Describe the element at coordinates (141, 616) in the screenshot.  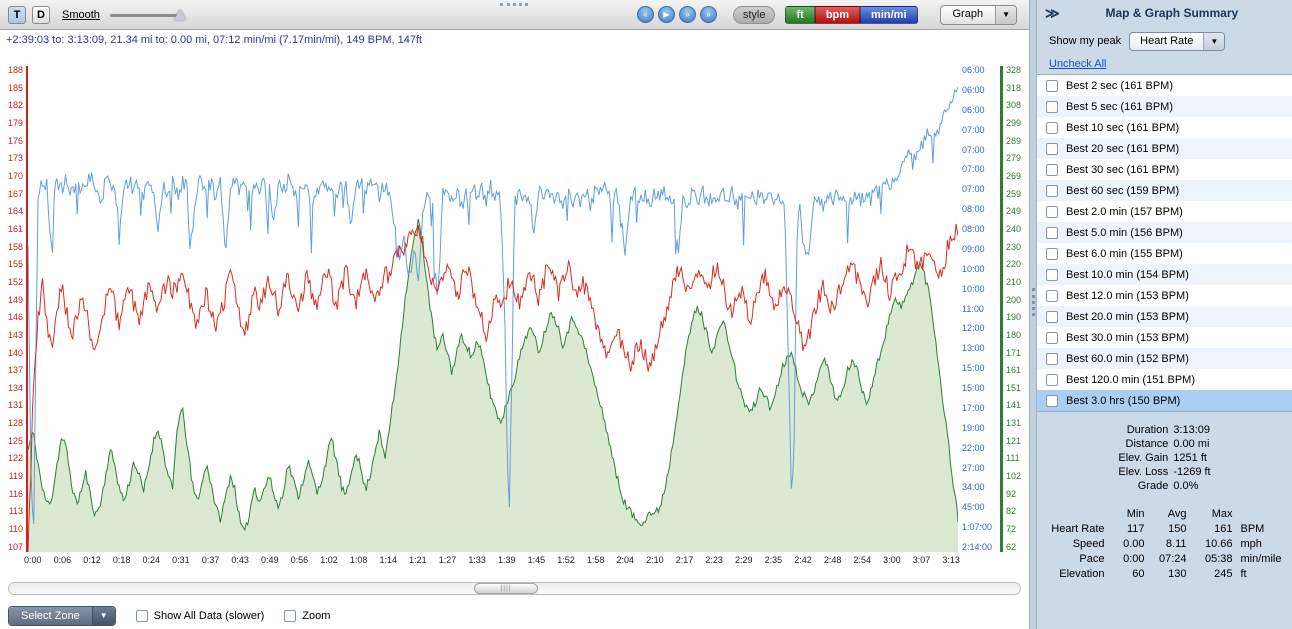
I see `show-all-data-checkbox` at that location.